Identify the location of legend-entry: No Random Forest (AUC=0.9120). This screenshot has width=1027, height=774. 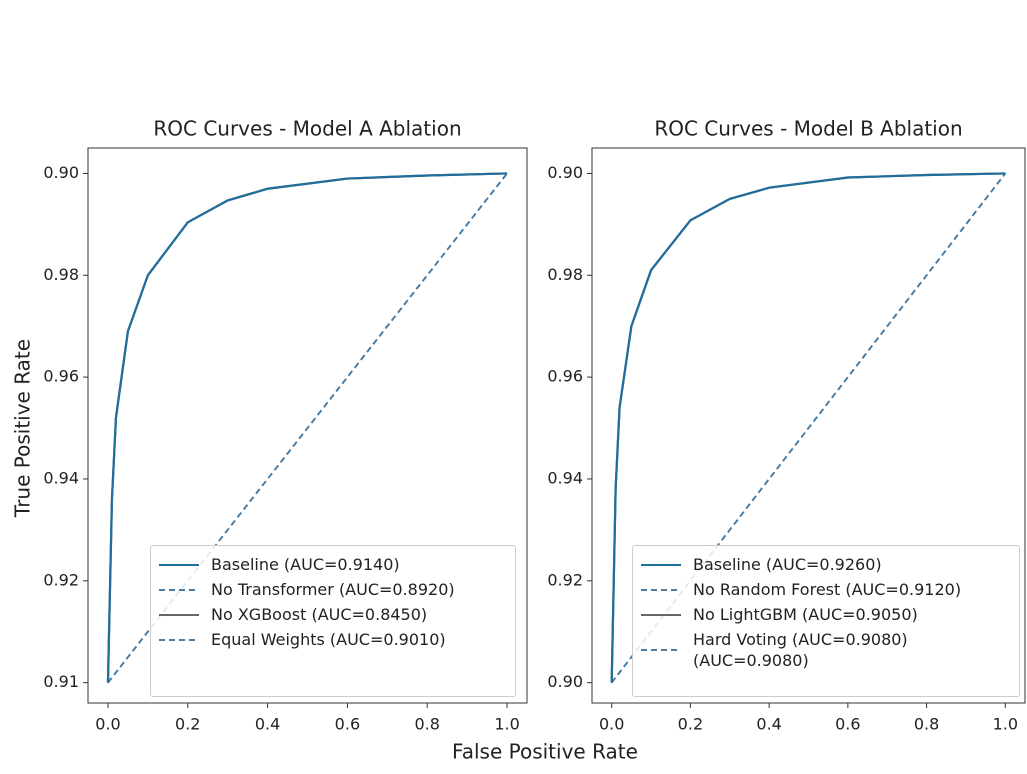
(826, 589).